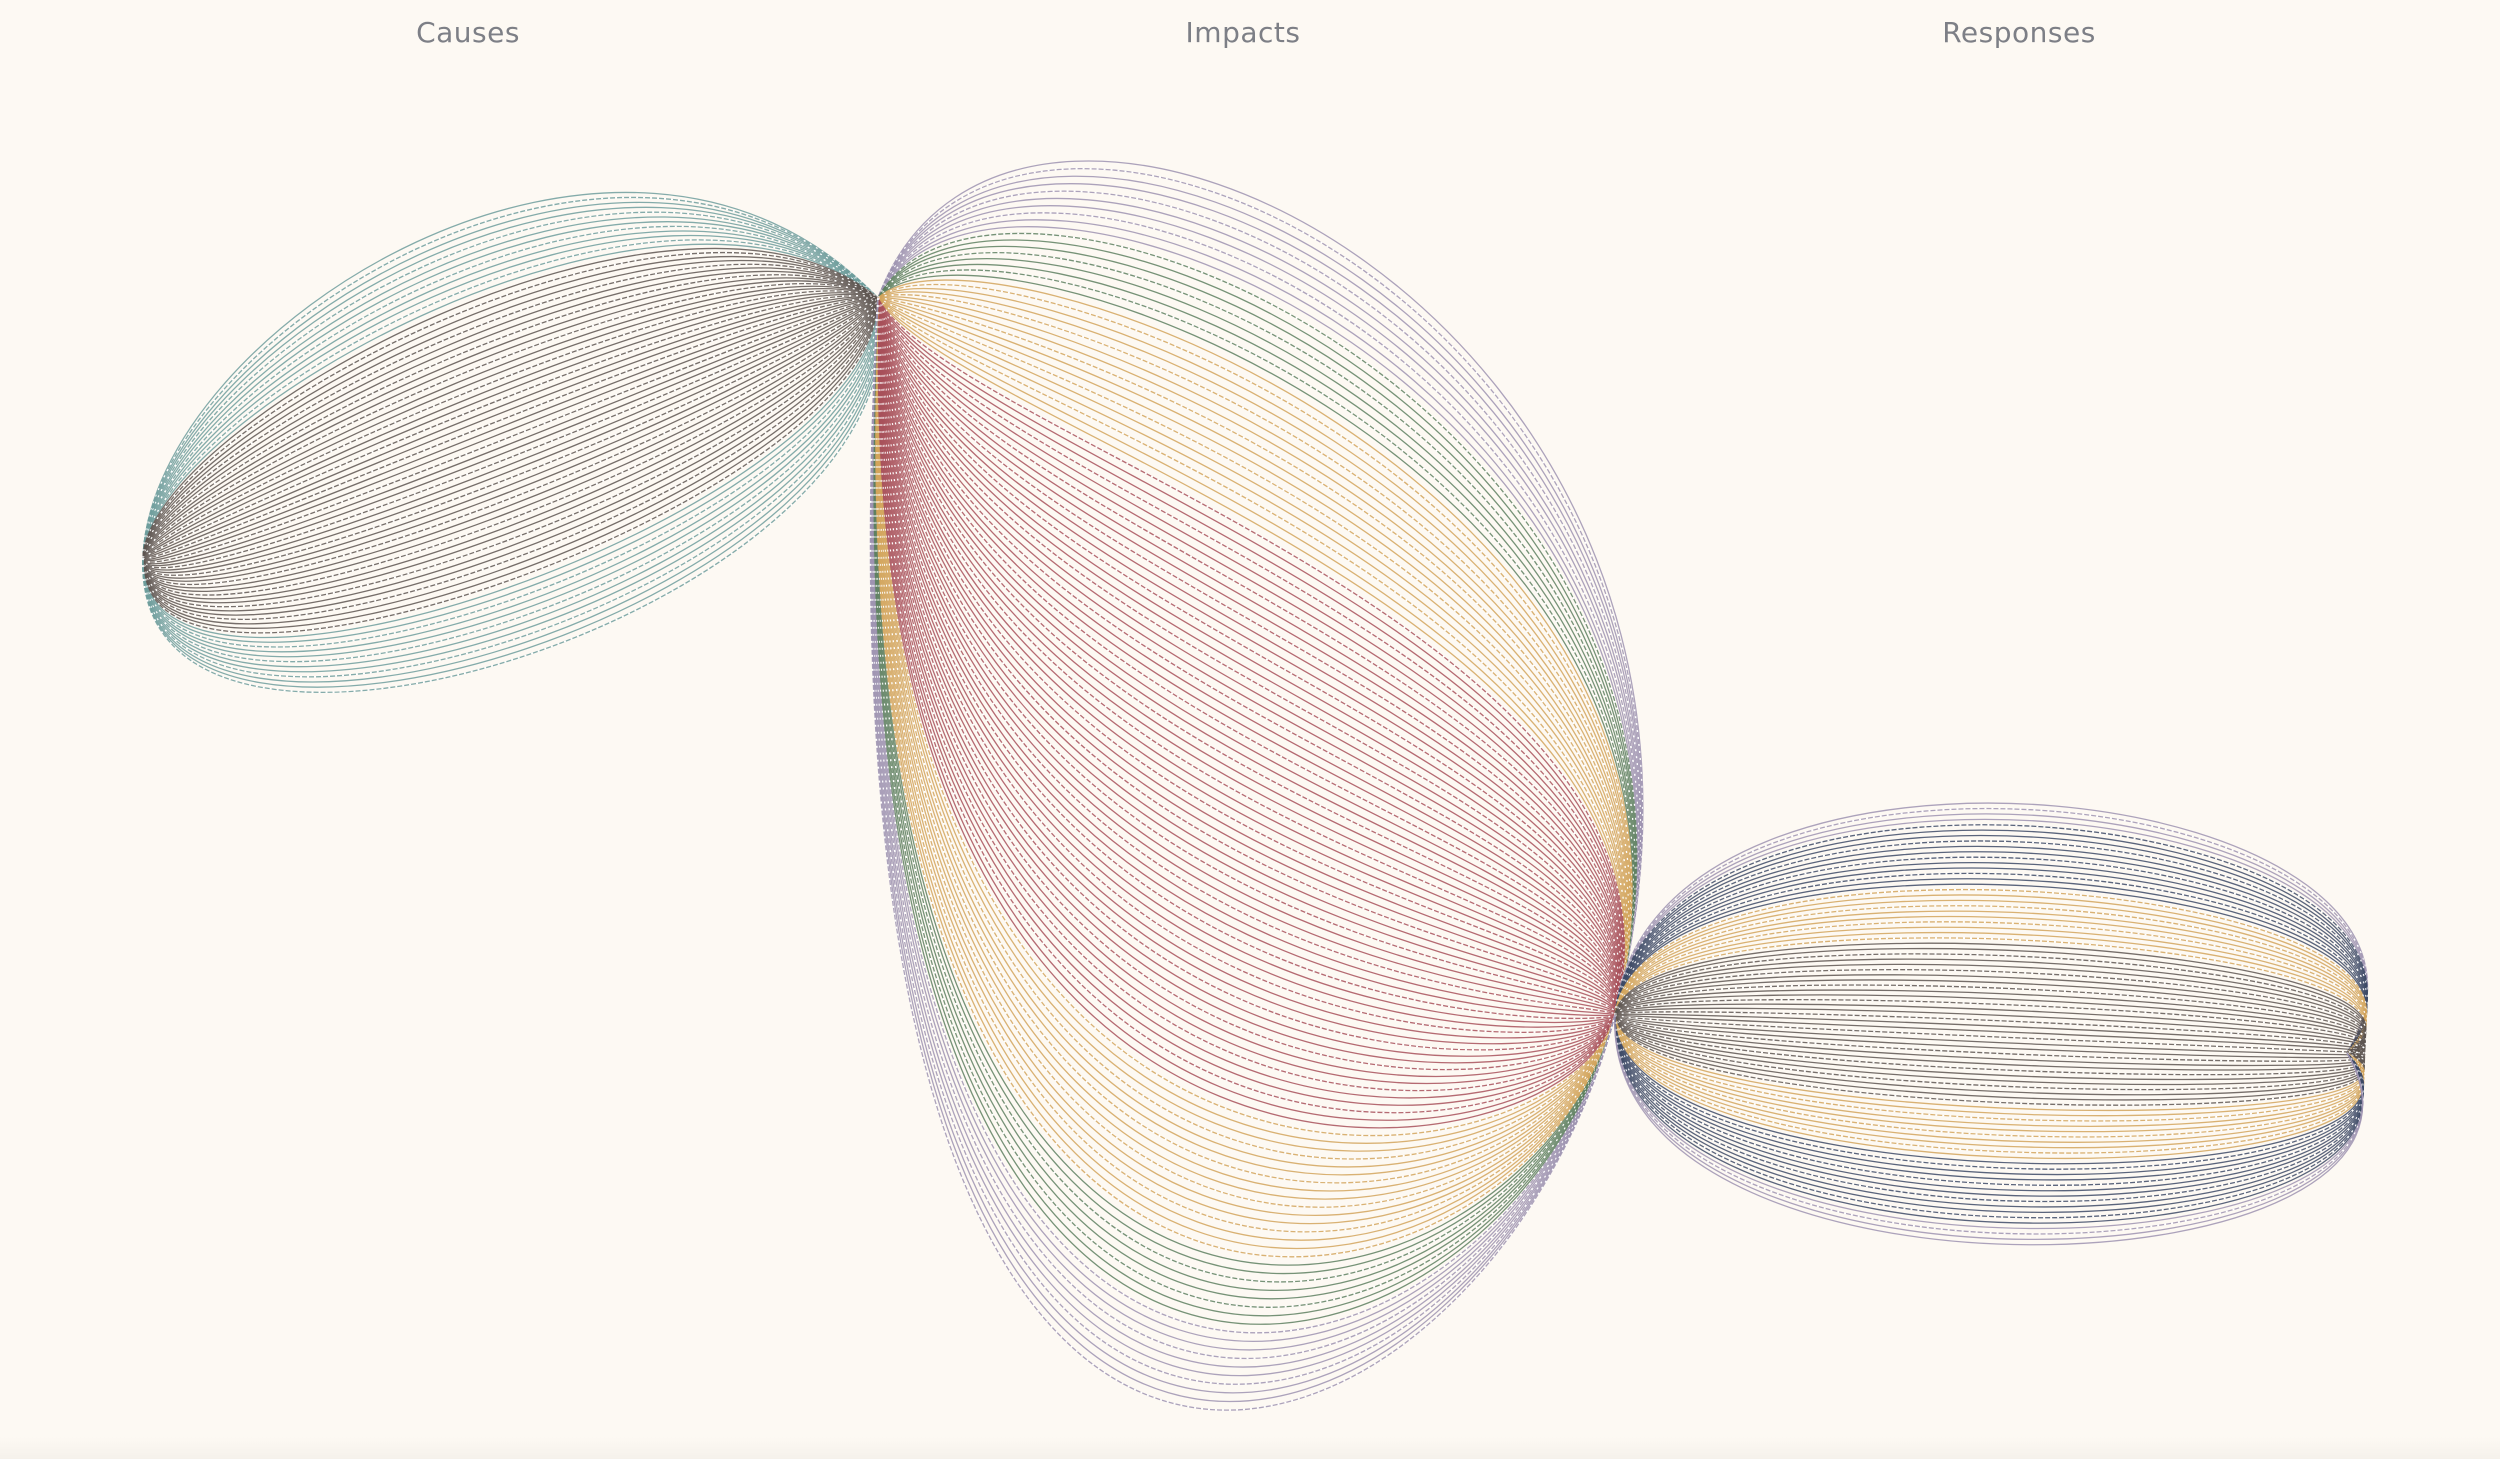 The height and width of the screenshot is (1459, 2500). Describe the element at coordinates (2019, 32) in the screenshot. I see `column-label-responses: Responses` at that location.